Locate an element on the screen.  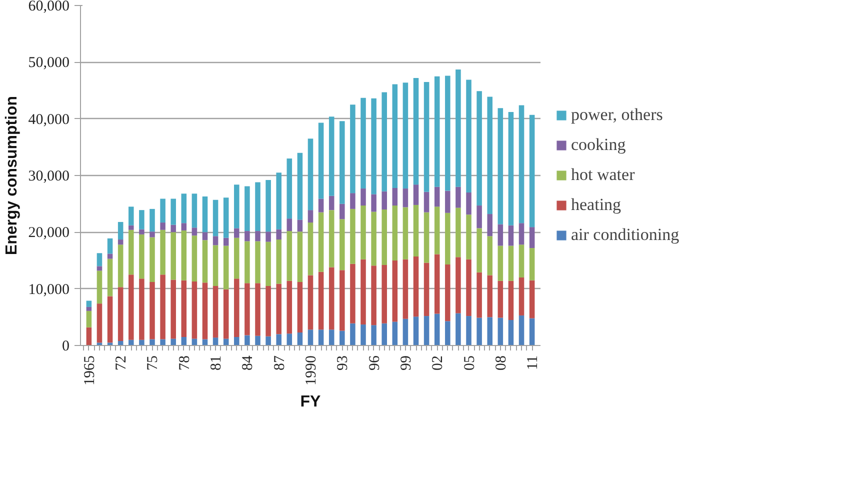
x-tick-label: 87 is located at coordinates (280, 362).